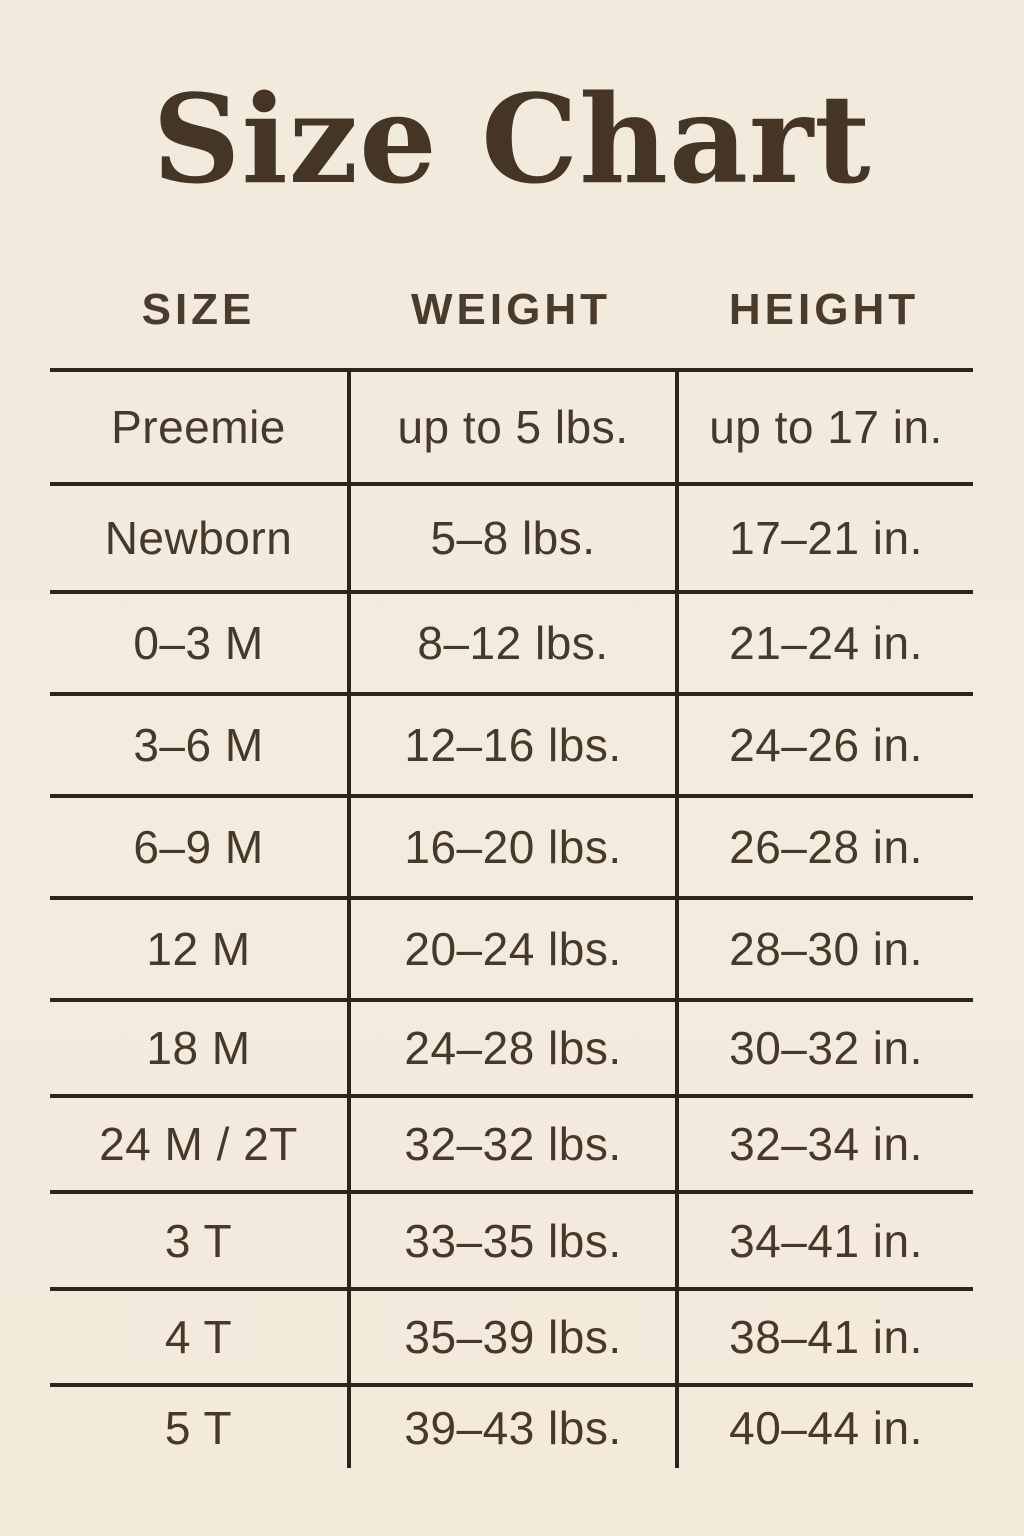 Image resolution: width=1024 pixels, height=1536 pixels. I want to click on cell-size: Preemie, so click(198, 427).